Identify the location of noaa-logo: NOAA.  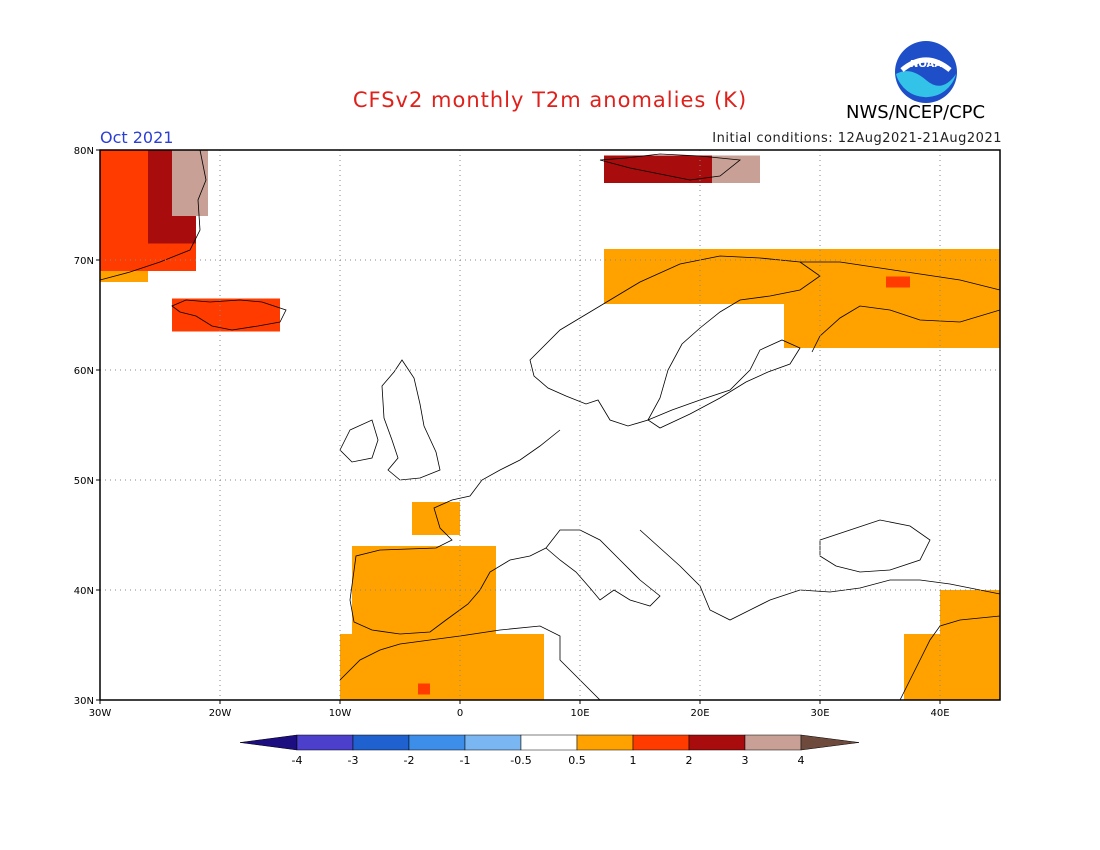
(926, 72).